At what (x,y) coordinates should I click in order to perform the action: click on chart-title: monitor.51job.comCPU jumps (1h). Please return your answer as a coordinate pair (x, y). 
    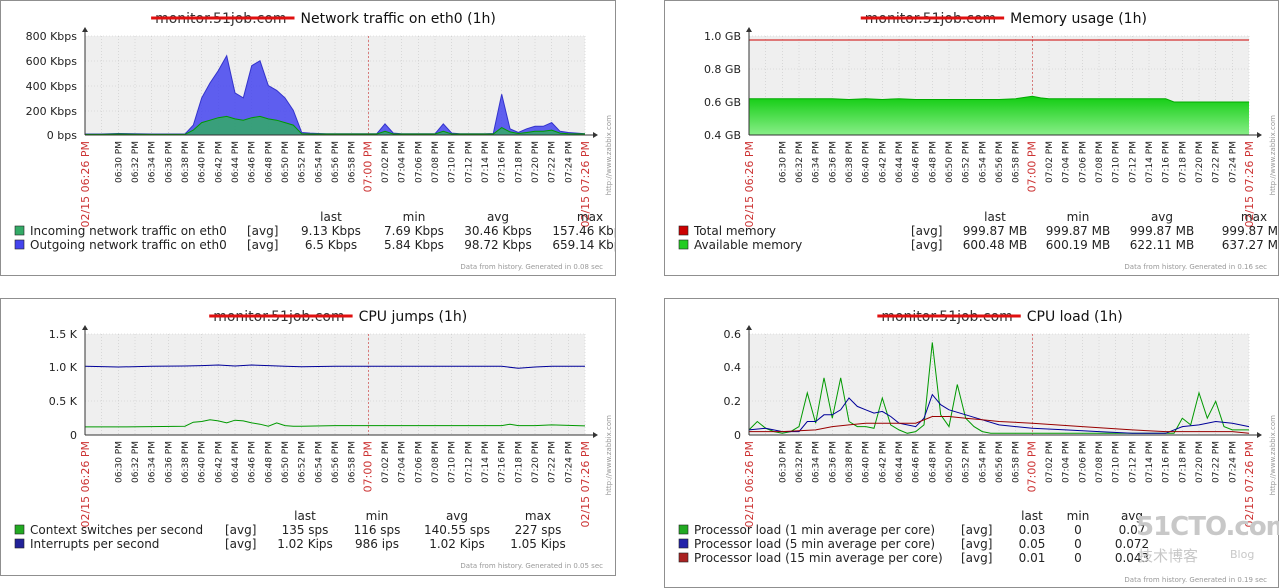
    Looking at the image, I should click on (338, 317).